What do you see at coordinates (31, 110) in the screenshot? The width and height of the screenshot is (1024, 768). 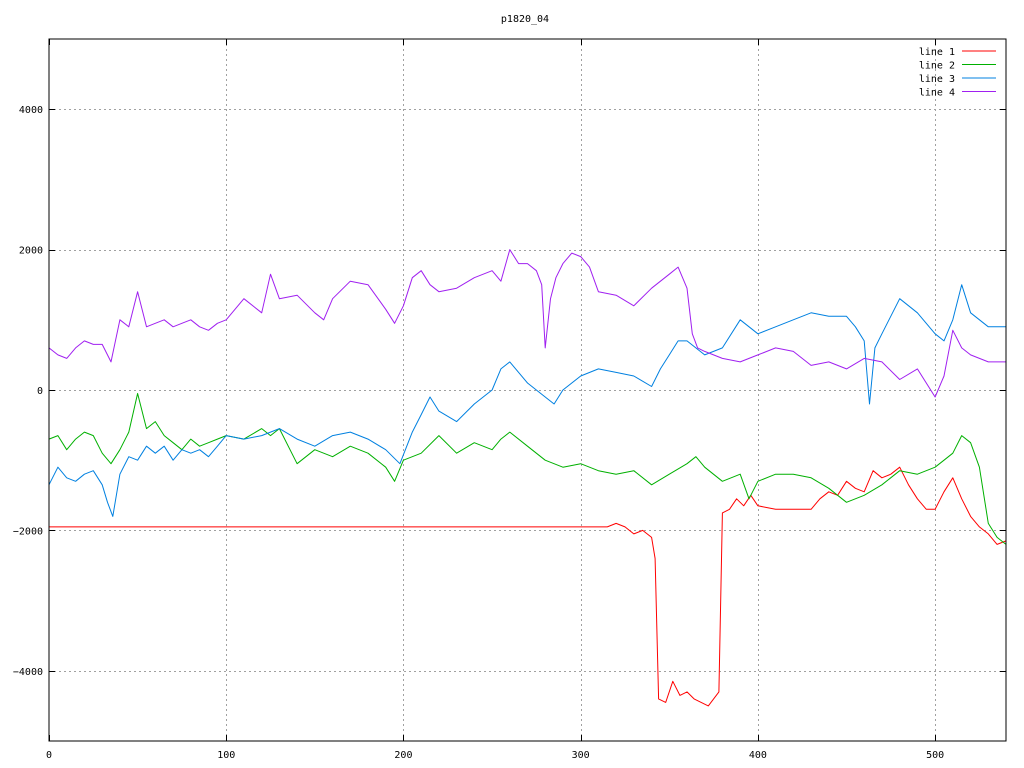 I see `y-tick-label: 4000` at bounding box center [31, 110].